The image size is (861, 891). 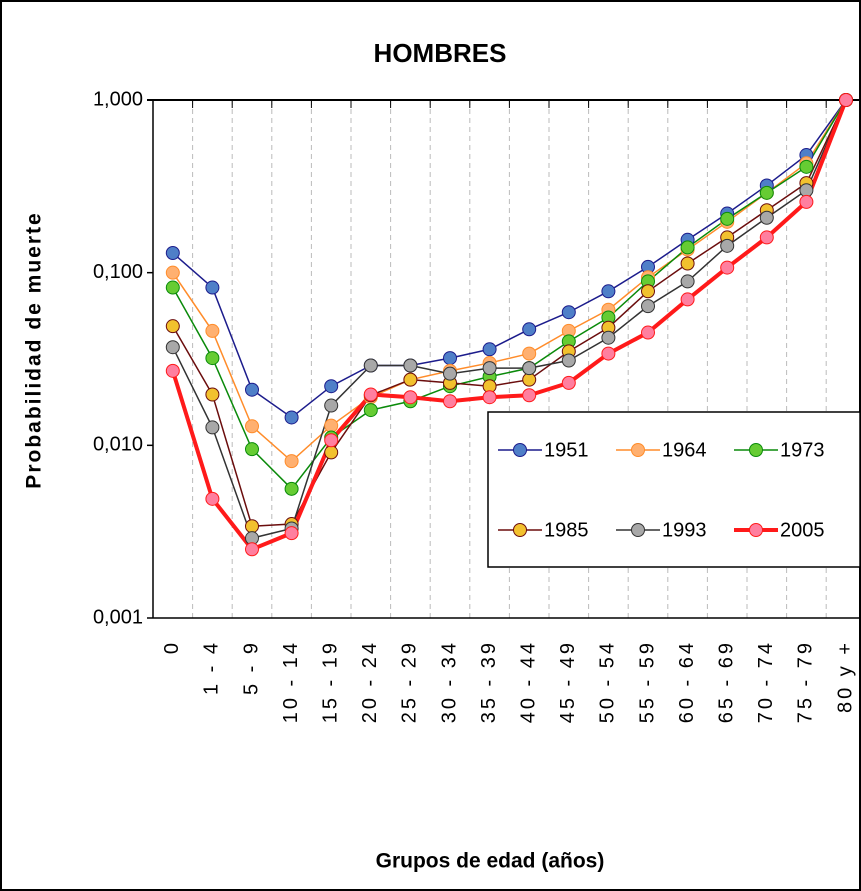 I want to click on x-tick-label: 35 - 39, so click(x=489, y=681).